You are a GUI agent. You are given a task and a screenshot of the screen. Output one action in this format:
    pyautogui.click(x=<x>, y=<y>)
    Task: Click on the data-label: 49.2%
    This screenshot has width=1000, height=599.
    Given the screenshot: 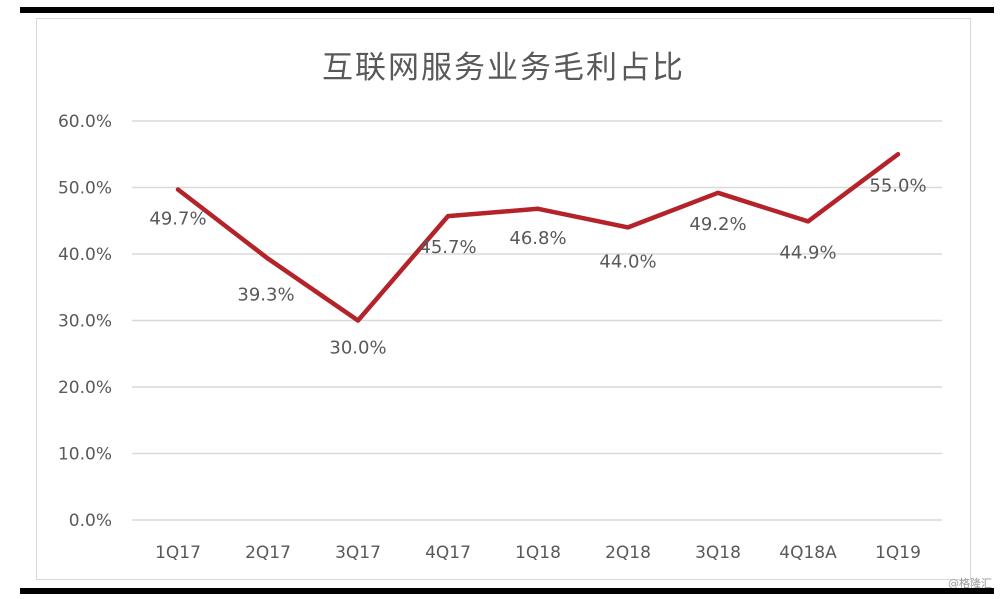 What is the action you would take?
    pyautogui.click(x=717, y=224)
    